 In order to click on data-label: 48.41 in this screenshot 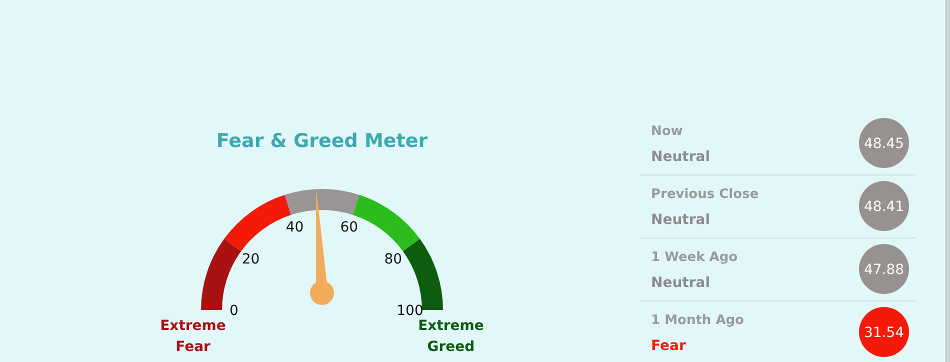, I will do `click(884, 207)`.